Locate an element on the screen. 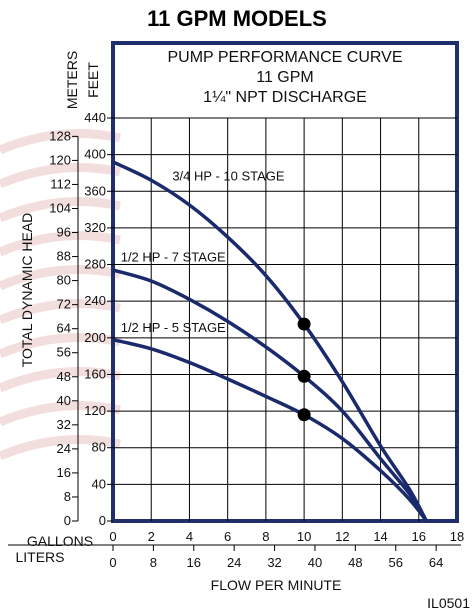 Image resolution: width=473 pixels, height=615 pixels. x-tick-liters-label: 16 is located at coordinates (194, 562).